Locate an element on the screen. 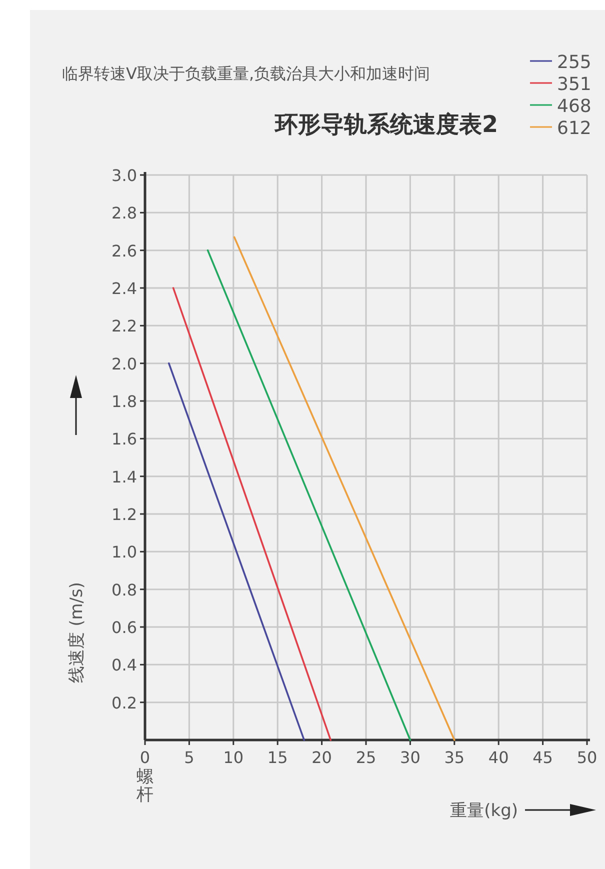 The width and height of the screenshot is (605, 869). y-tick-label: 1.8 is located at coordinates (124, 401).